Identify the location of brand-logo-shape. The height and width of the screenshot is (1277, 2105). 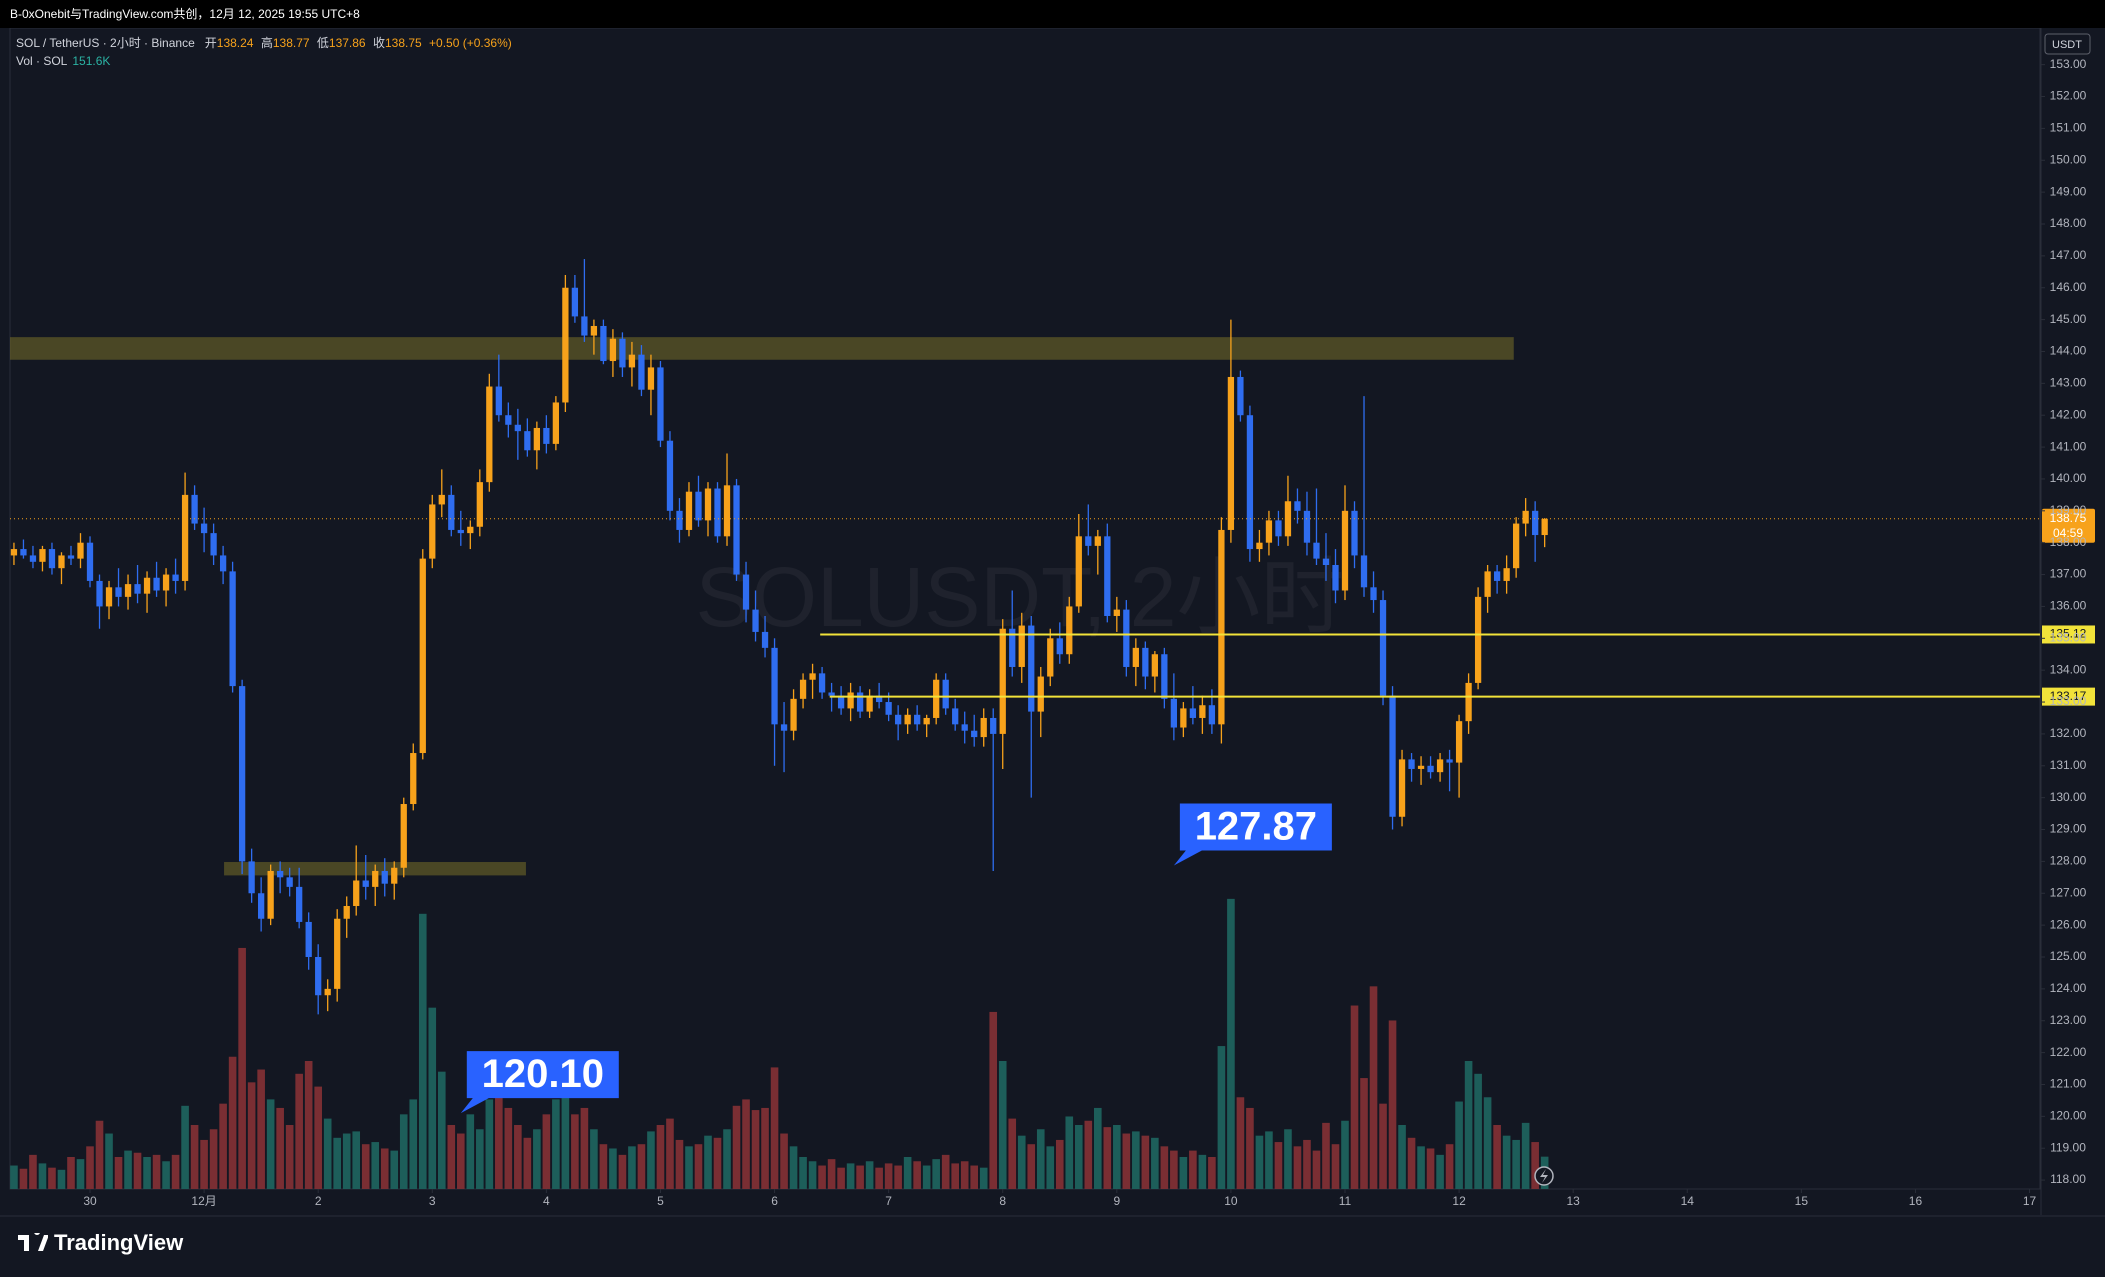
(33, 1242).